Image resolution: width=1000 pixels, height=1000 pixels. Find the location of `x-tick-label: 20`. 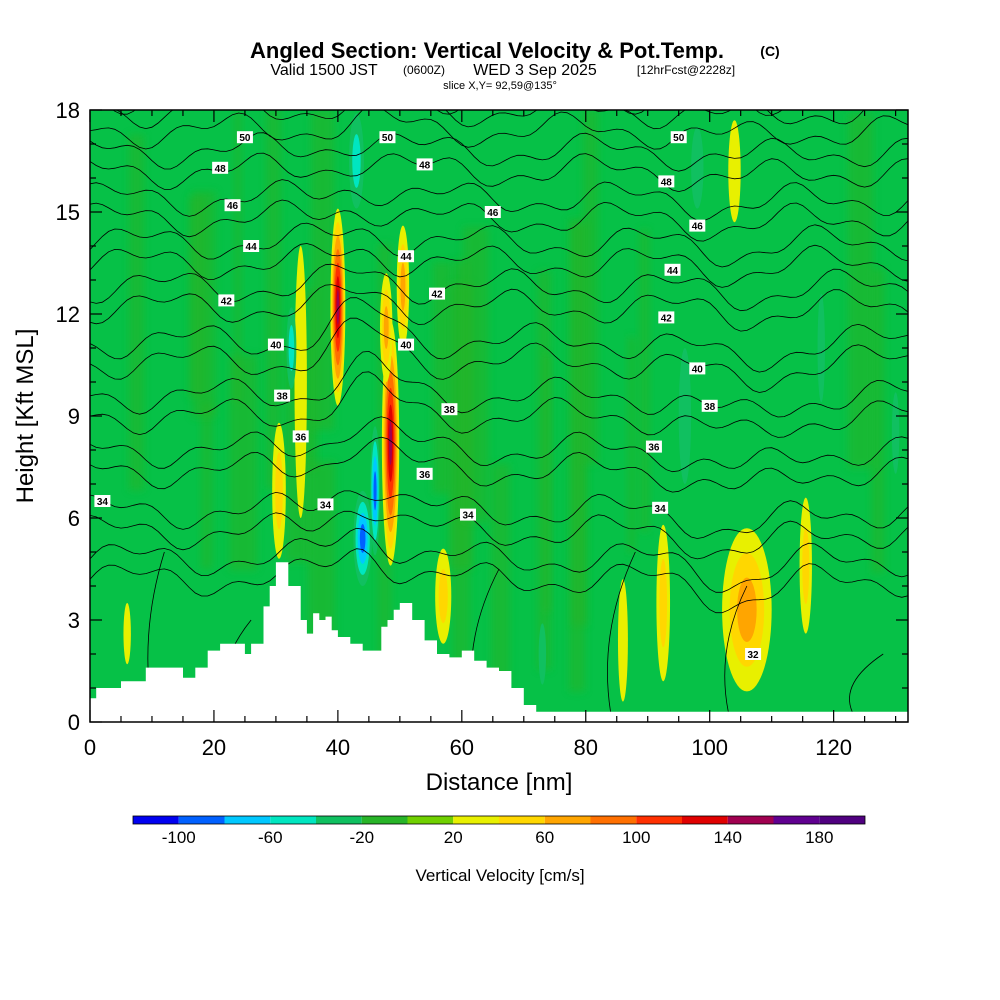

x-tick-label: 20 is located at coordinates (214, 747).